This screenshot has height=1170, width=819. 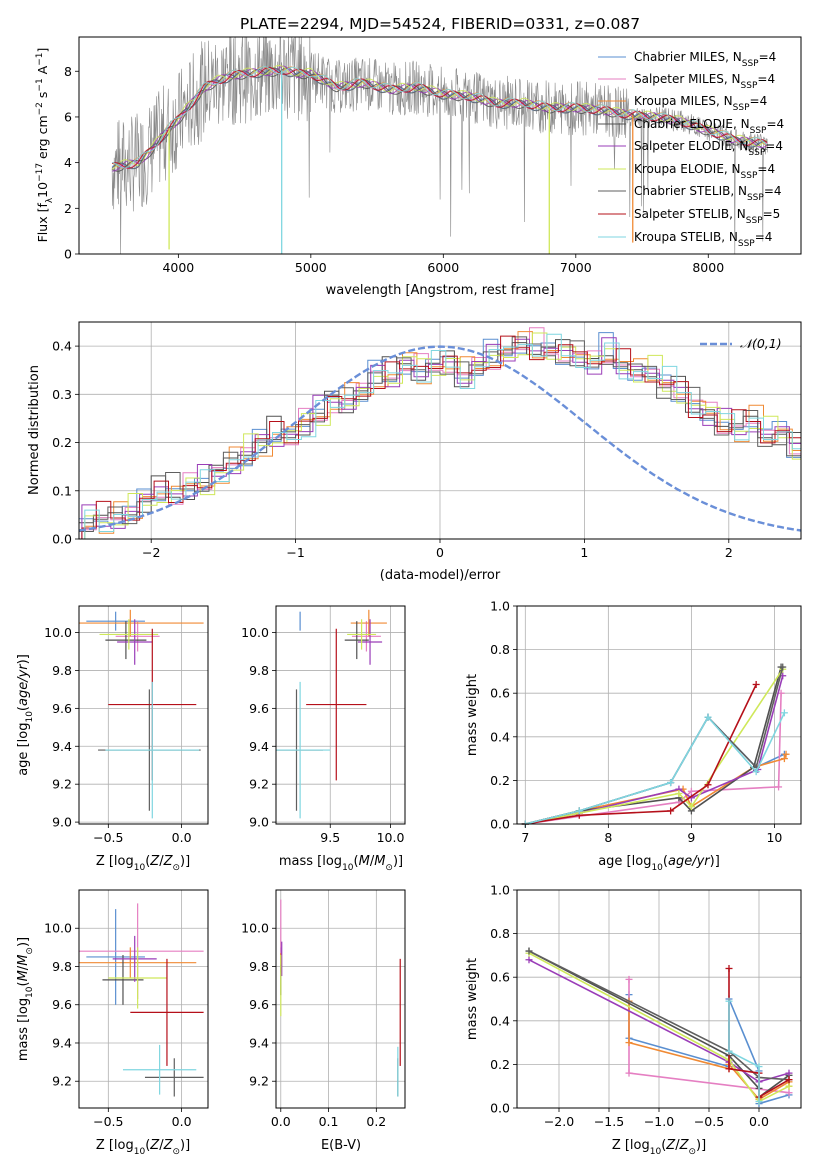 I want to click on x-tick-label: 9, so click(x=691, y=837).